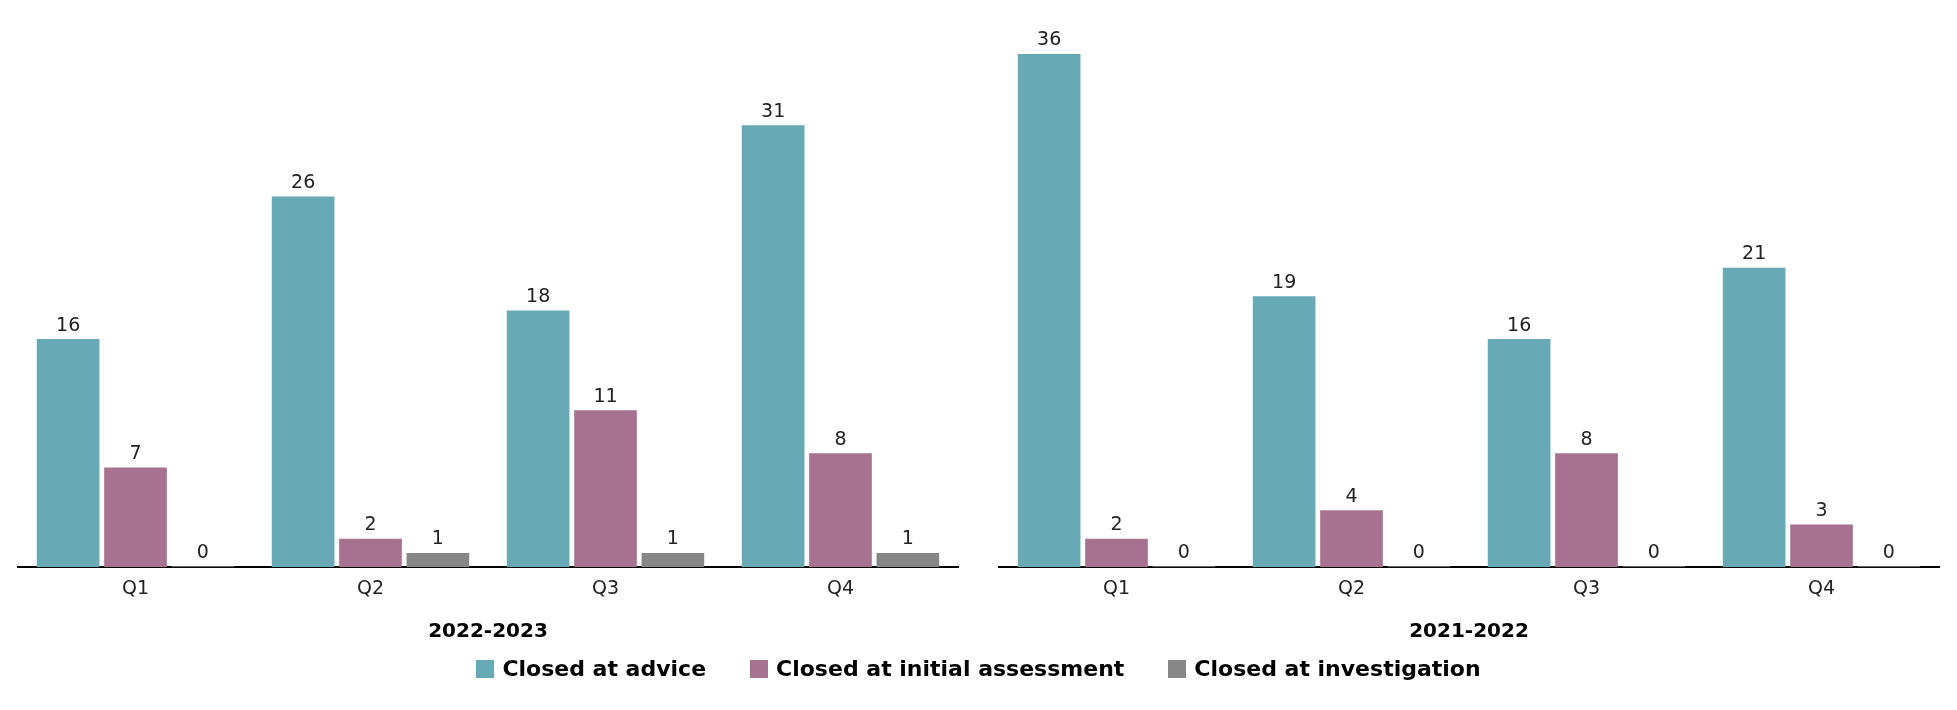  I want to click on data-label: 3, so click(1821, 508).